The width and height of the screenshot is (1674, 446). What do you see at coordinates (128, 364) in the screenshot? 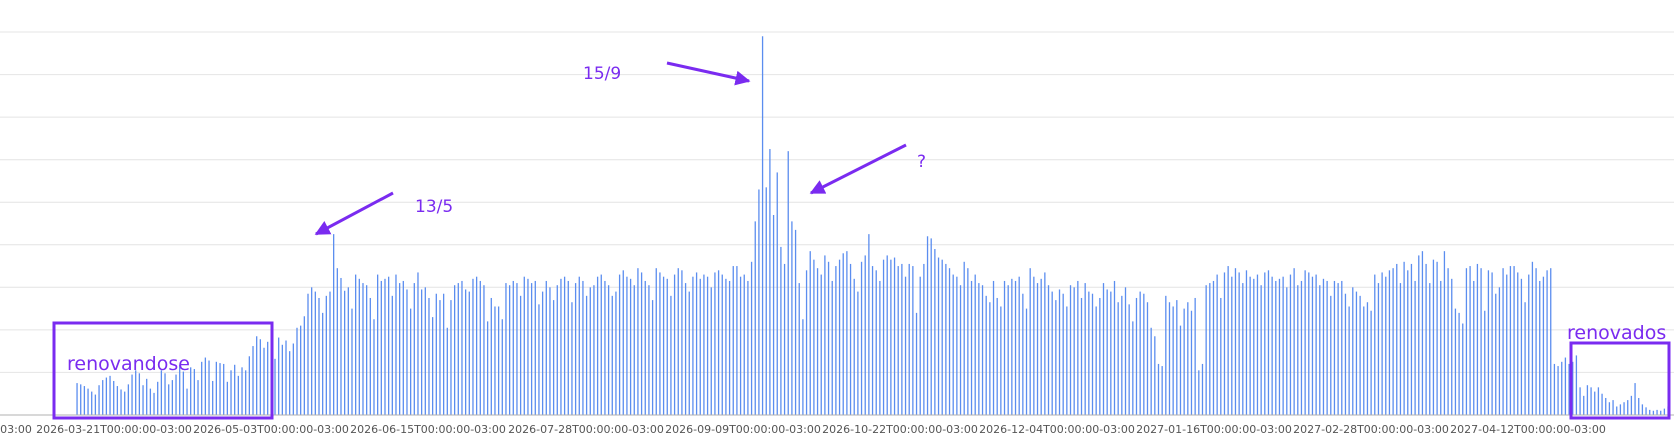
I see `box-renovandose-label: renovandose` at bounding box center [128, 364].